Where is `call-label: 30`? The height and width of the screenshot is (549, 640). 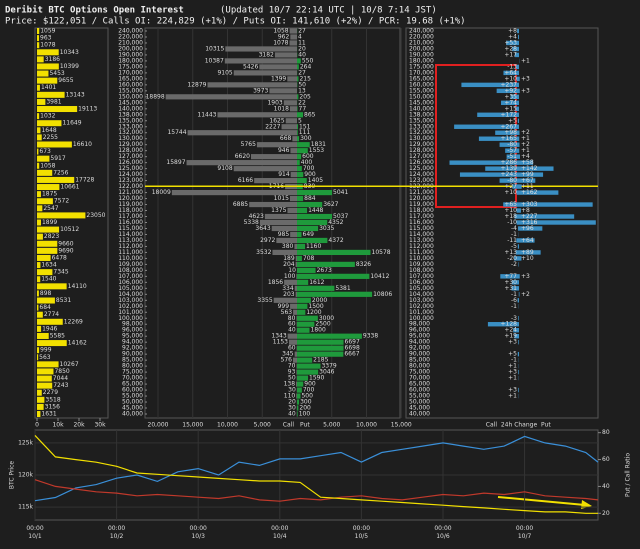
call-label: 30 is located at coordinates (292, 408).